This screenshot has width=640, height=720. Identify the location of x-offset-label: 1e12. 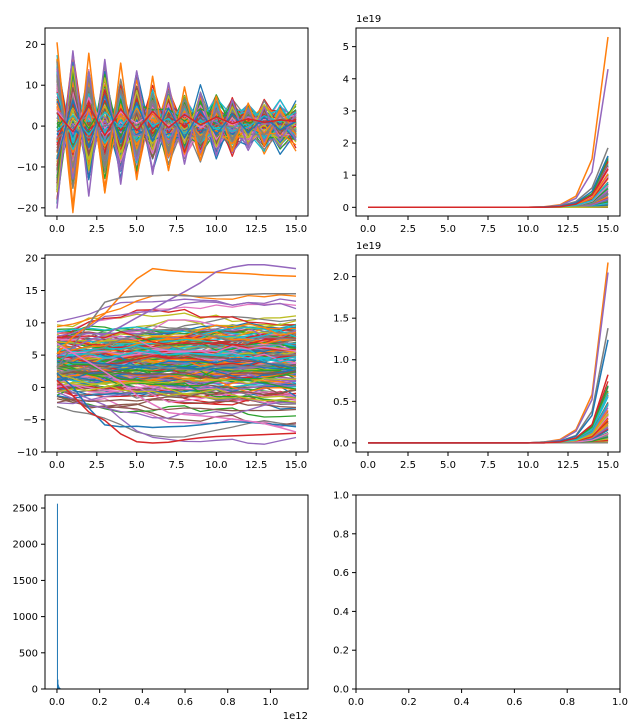
(295, 715).